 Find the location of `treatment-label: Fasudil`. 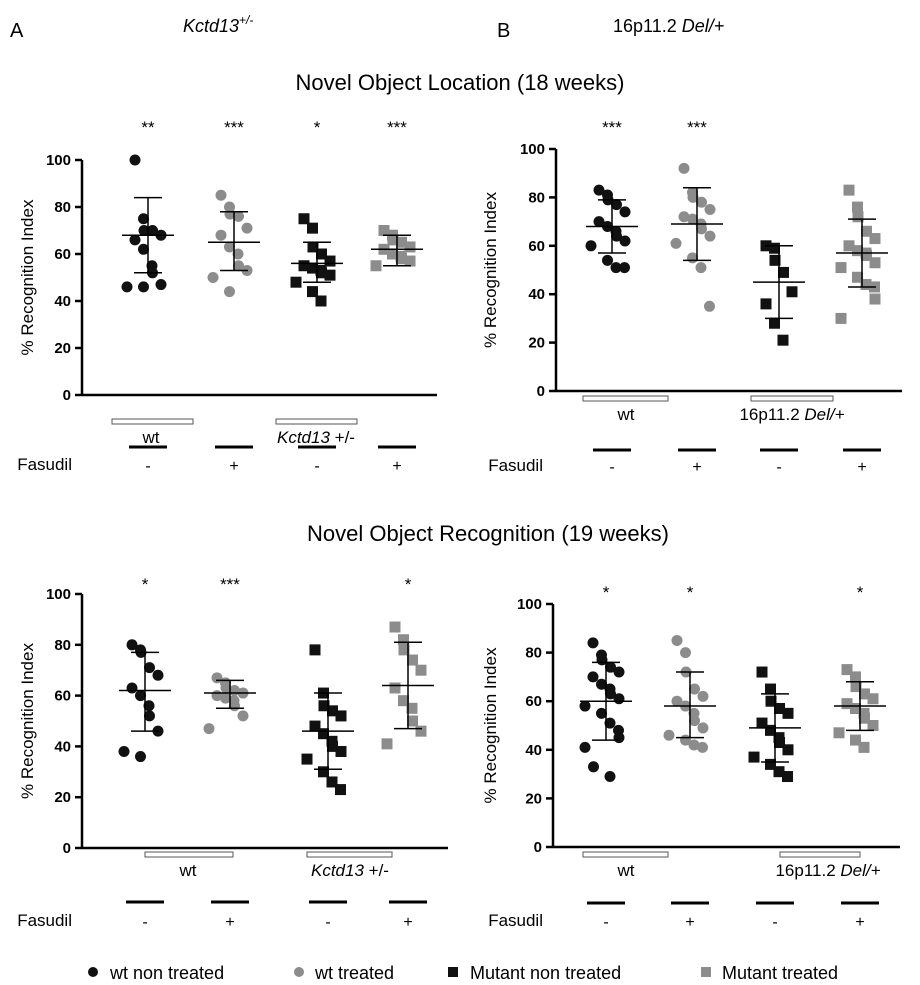

treatment-label: Fasudil is located at coordinates (44, 920).